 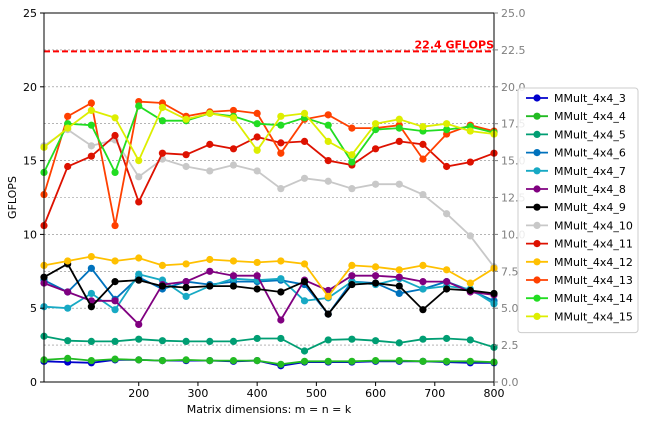 I want to click on legend-label: MMult_4x4_4, so click(x=590, y=116).